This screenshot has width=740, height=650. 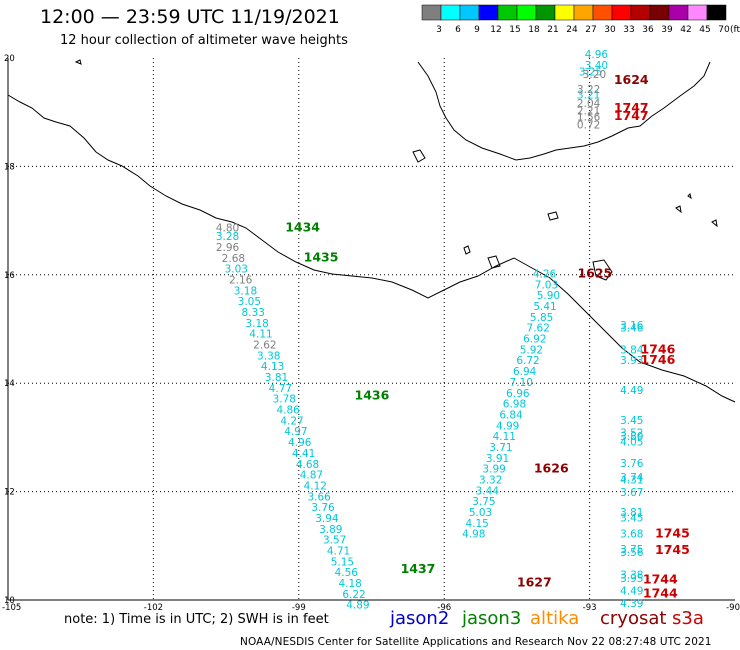 What do you see at coordinates (588, 111) in the screenshot?
I see `swh-value: 2.21` at bounding box center [588, 111].